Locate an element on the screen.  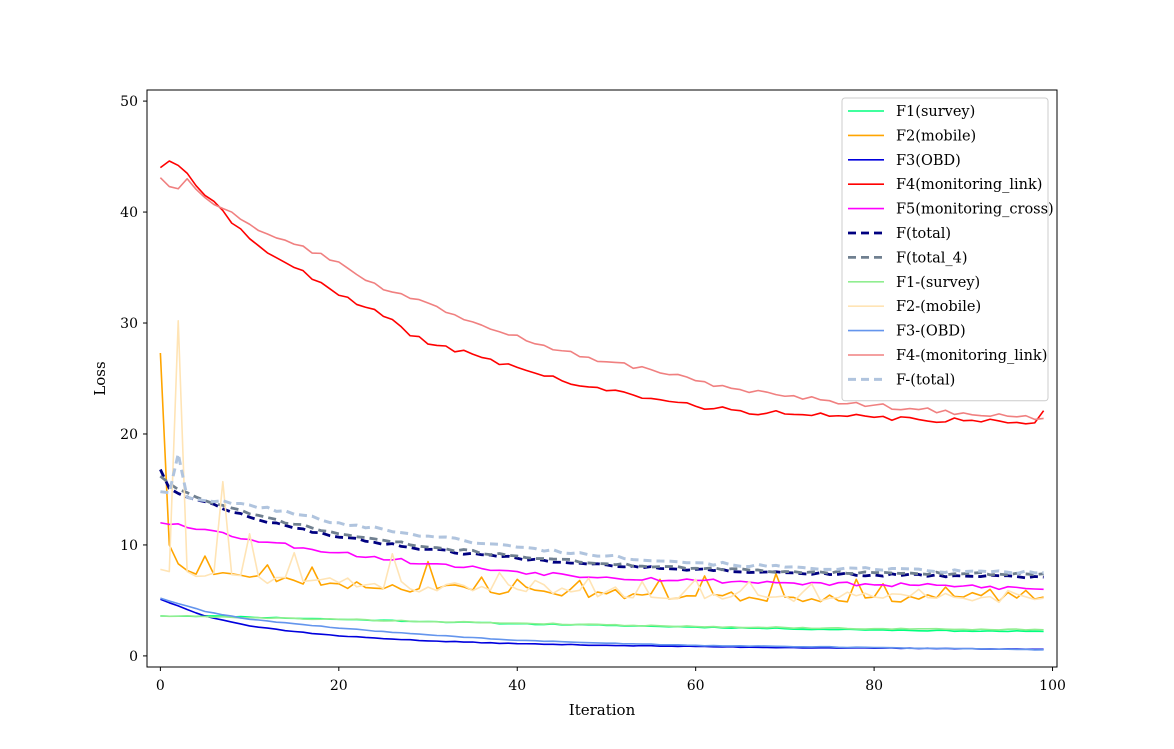
y-tick-label: 10 is located at coordinates (129, 546).